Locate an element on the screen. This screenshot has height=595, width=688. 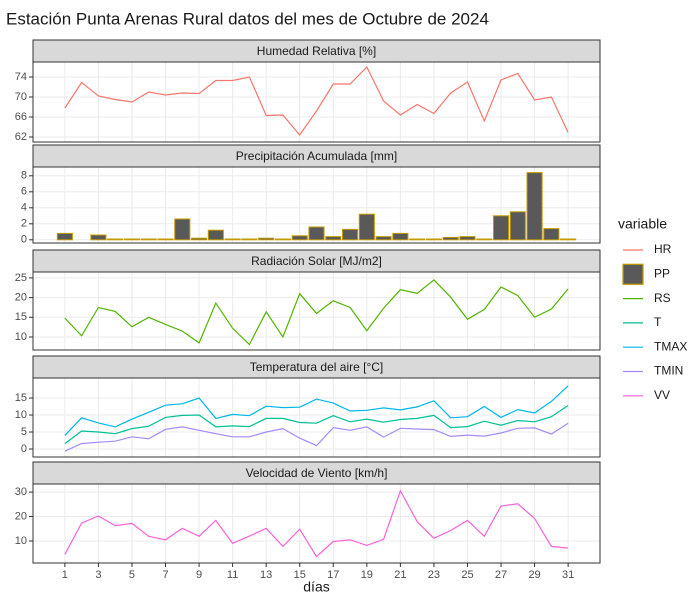
strip-label: Humedad Relativa [%] is located at coordinates (316, 51).